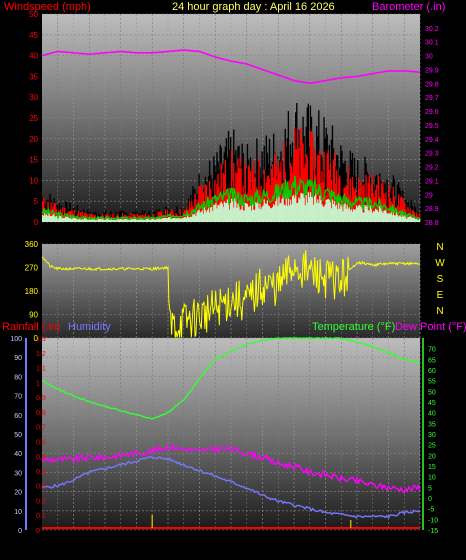 This screenshot has height=560, width=466. What do you see at coordinates (432, 360) in the screenshot?
I see `temperature-tick-label: 65` at bounding box center [432, 360].